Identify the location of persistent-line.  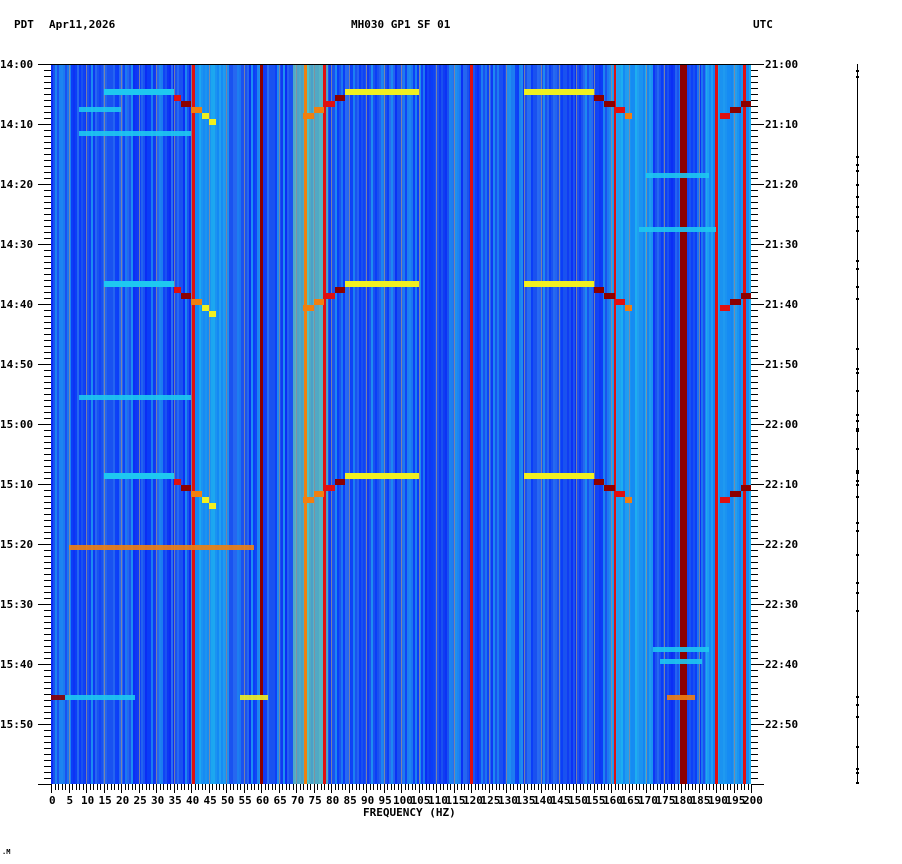
(615, 424).